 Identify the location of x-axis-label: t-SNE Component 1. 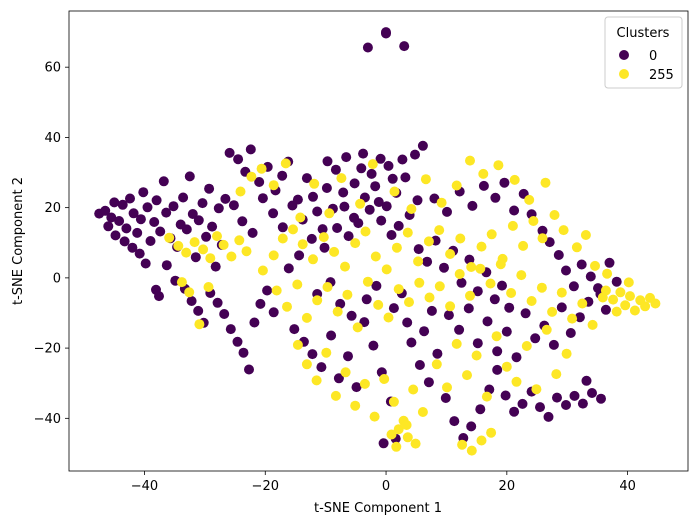
(378, 508).